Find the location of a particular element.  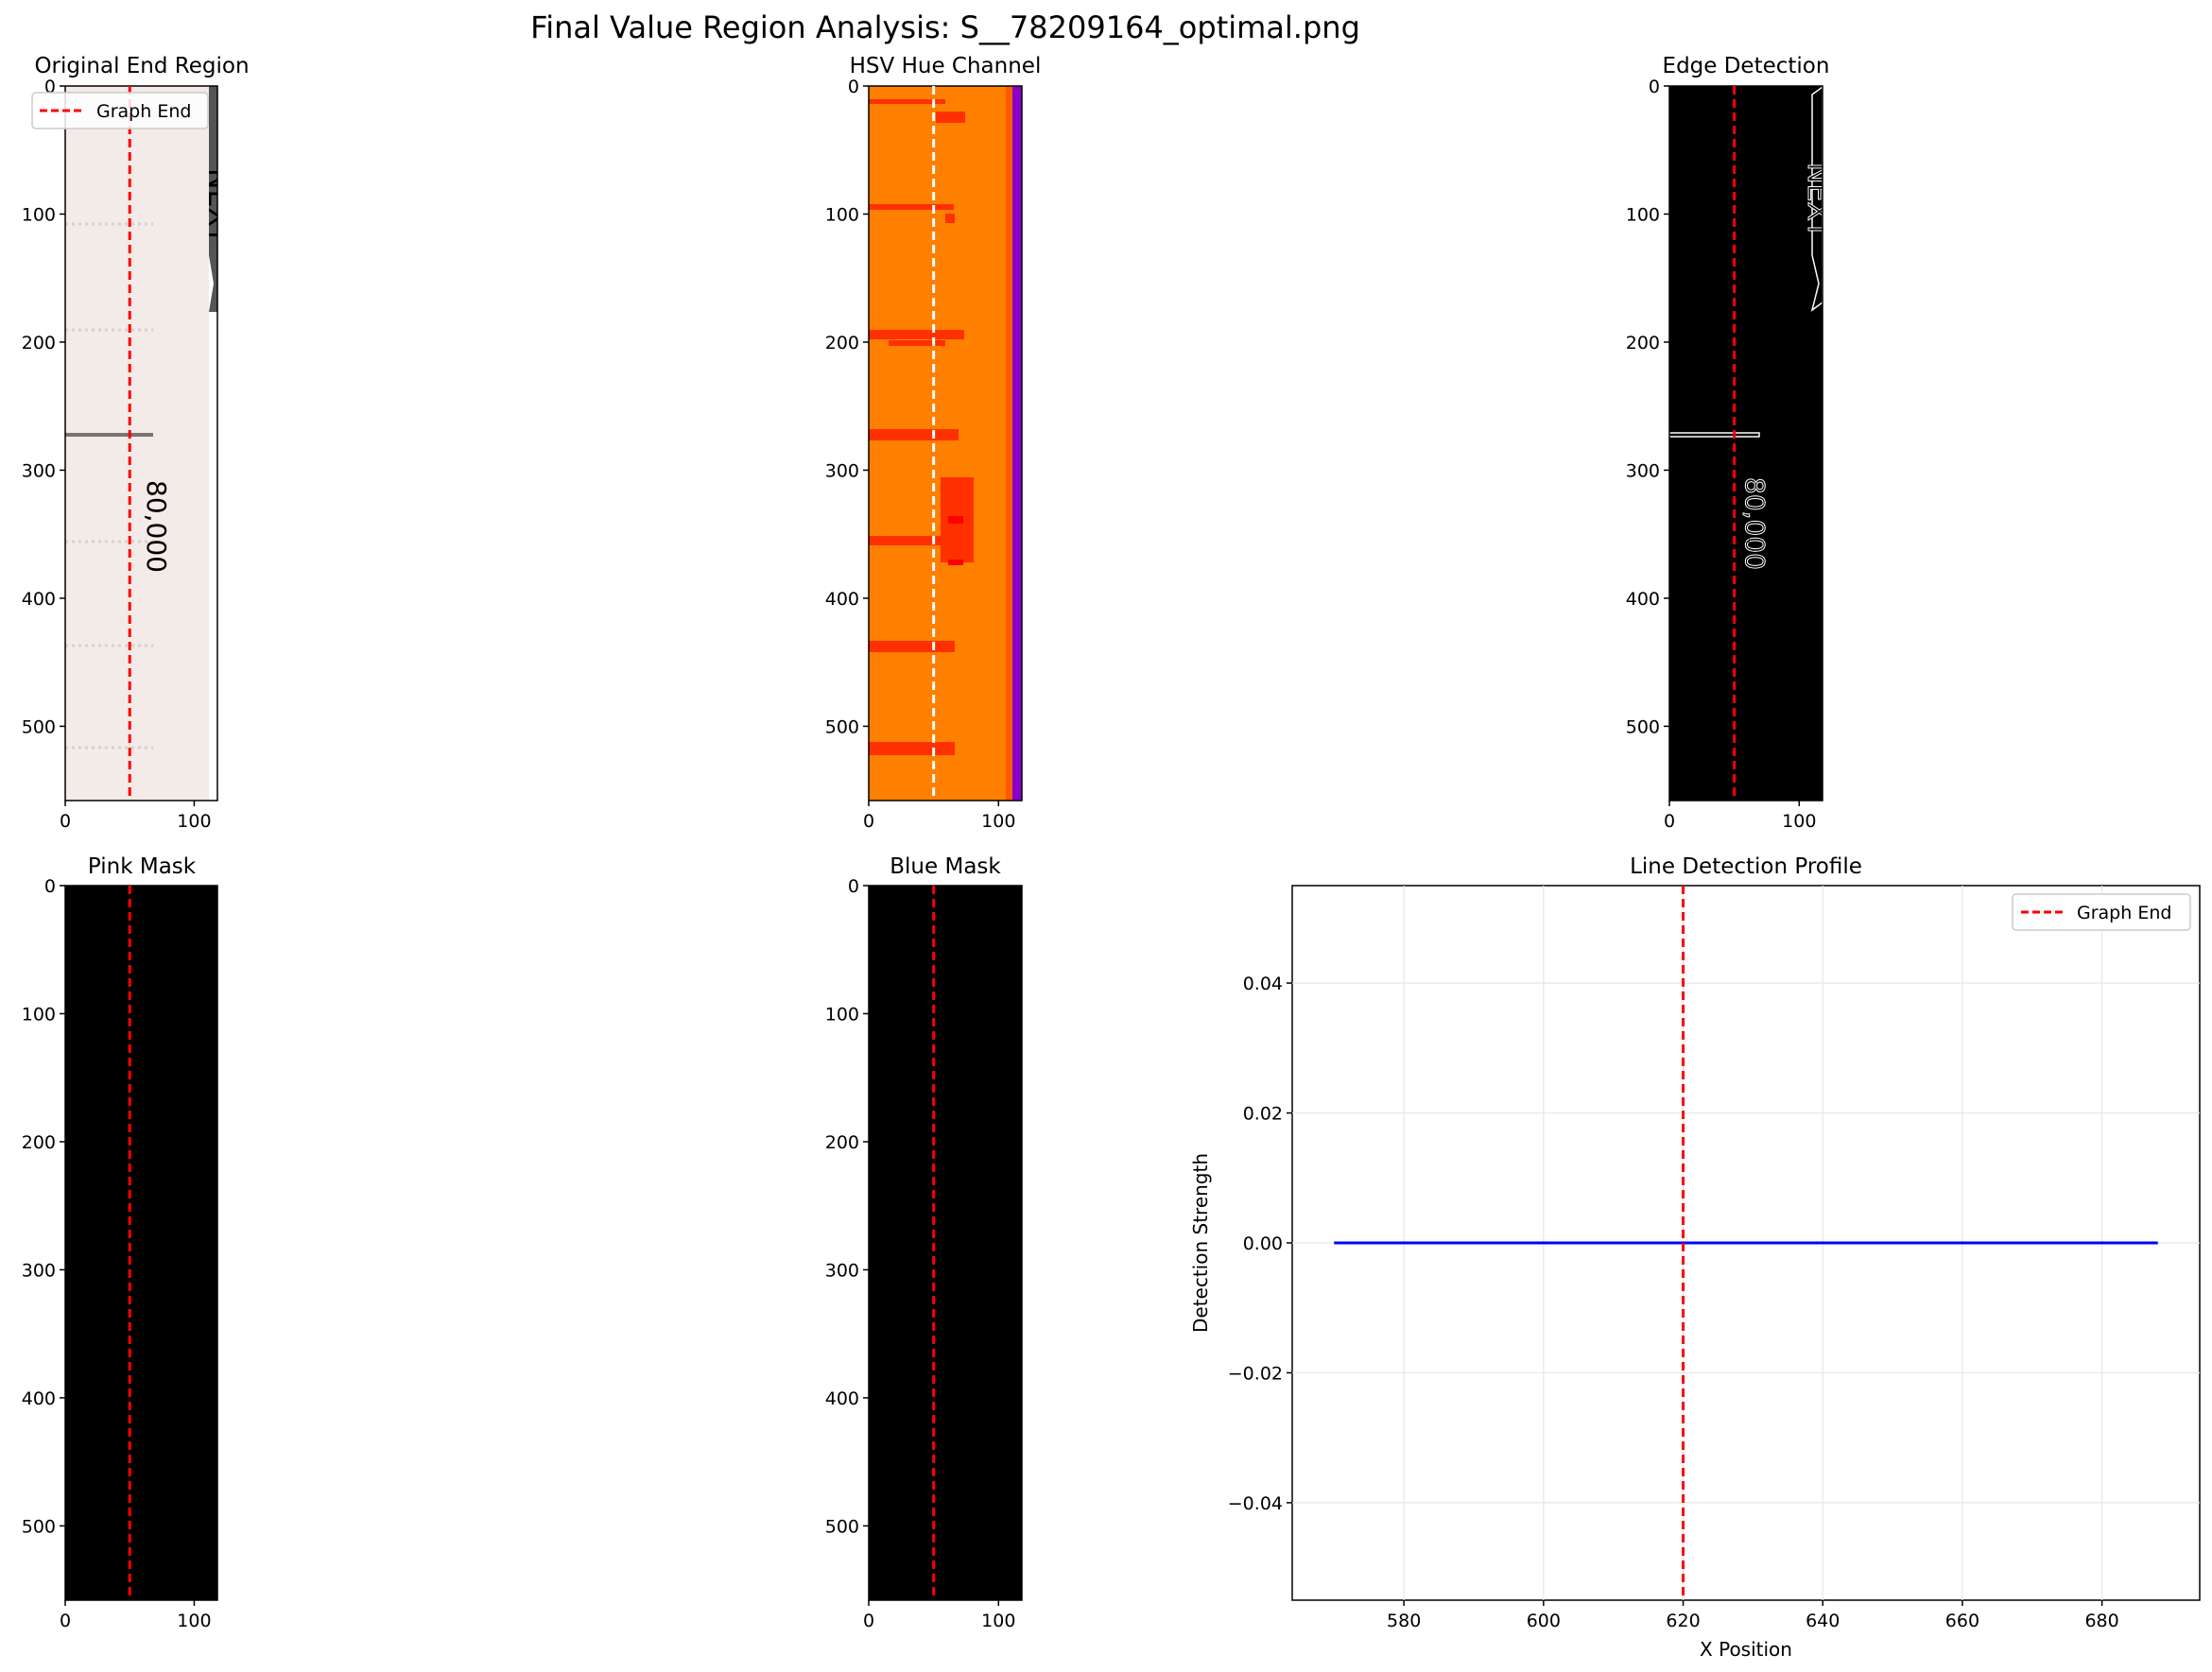

profile-ytick-label: 0.02 is located at coordinates (1263, 1114).